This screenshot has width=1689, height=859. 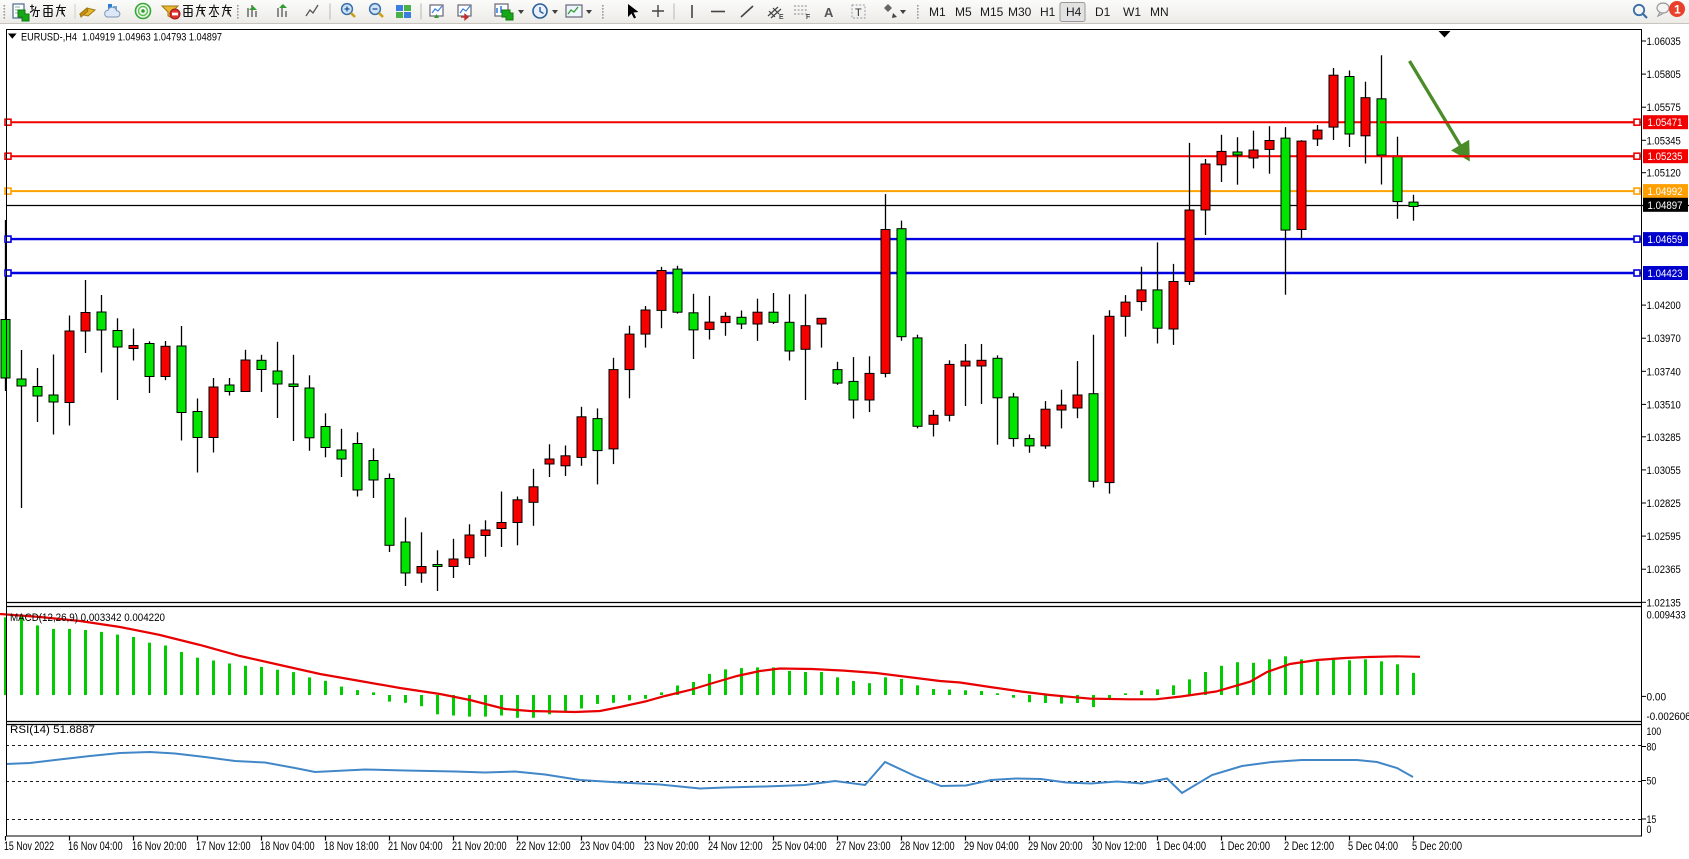 What do you see at coordinates (1132, 12) in the screenshot?
I see `svg-text: W1` at bounding box center [1132, 12].